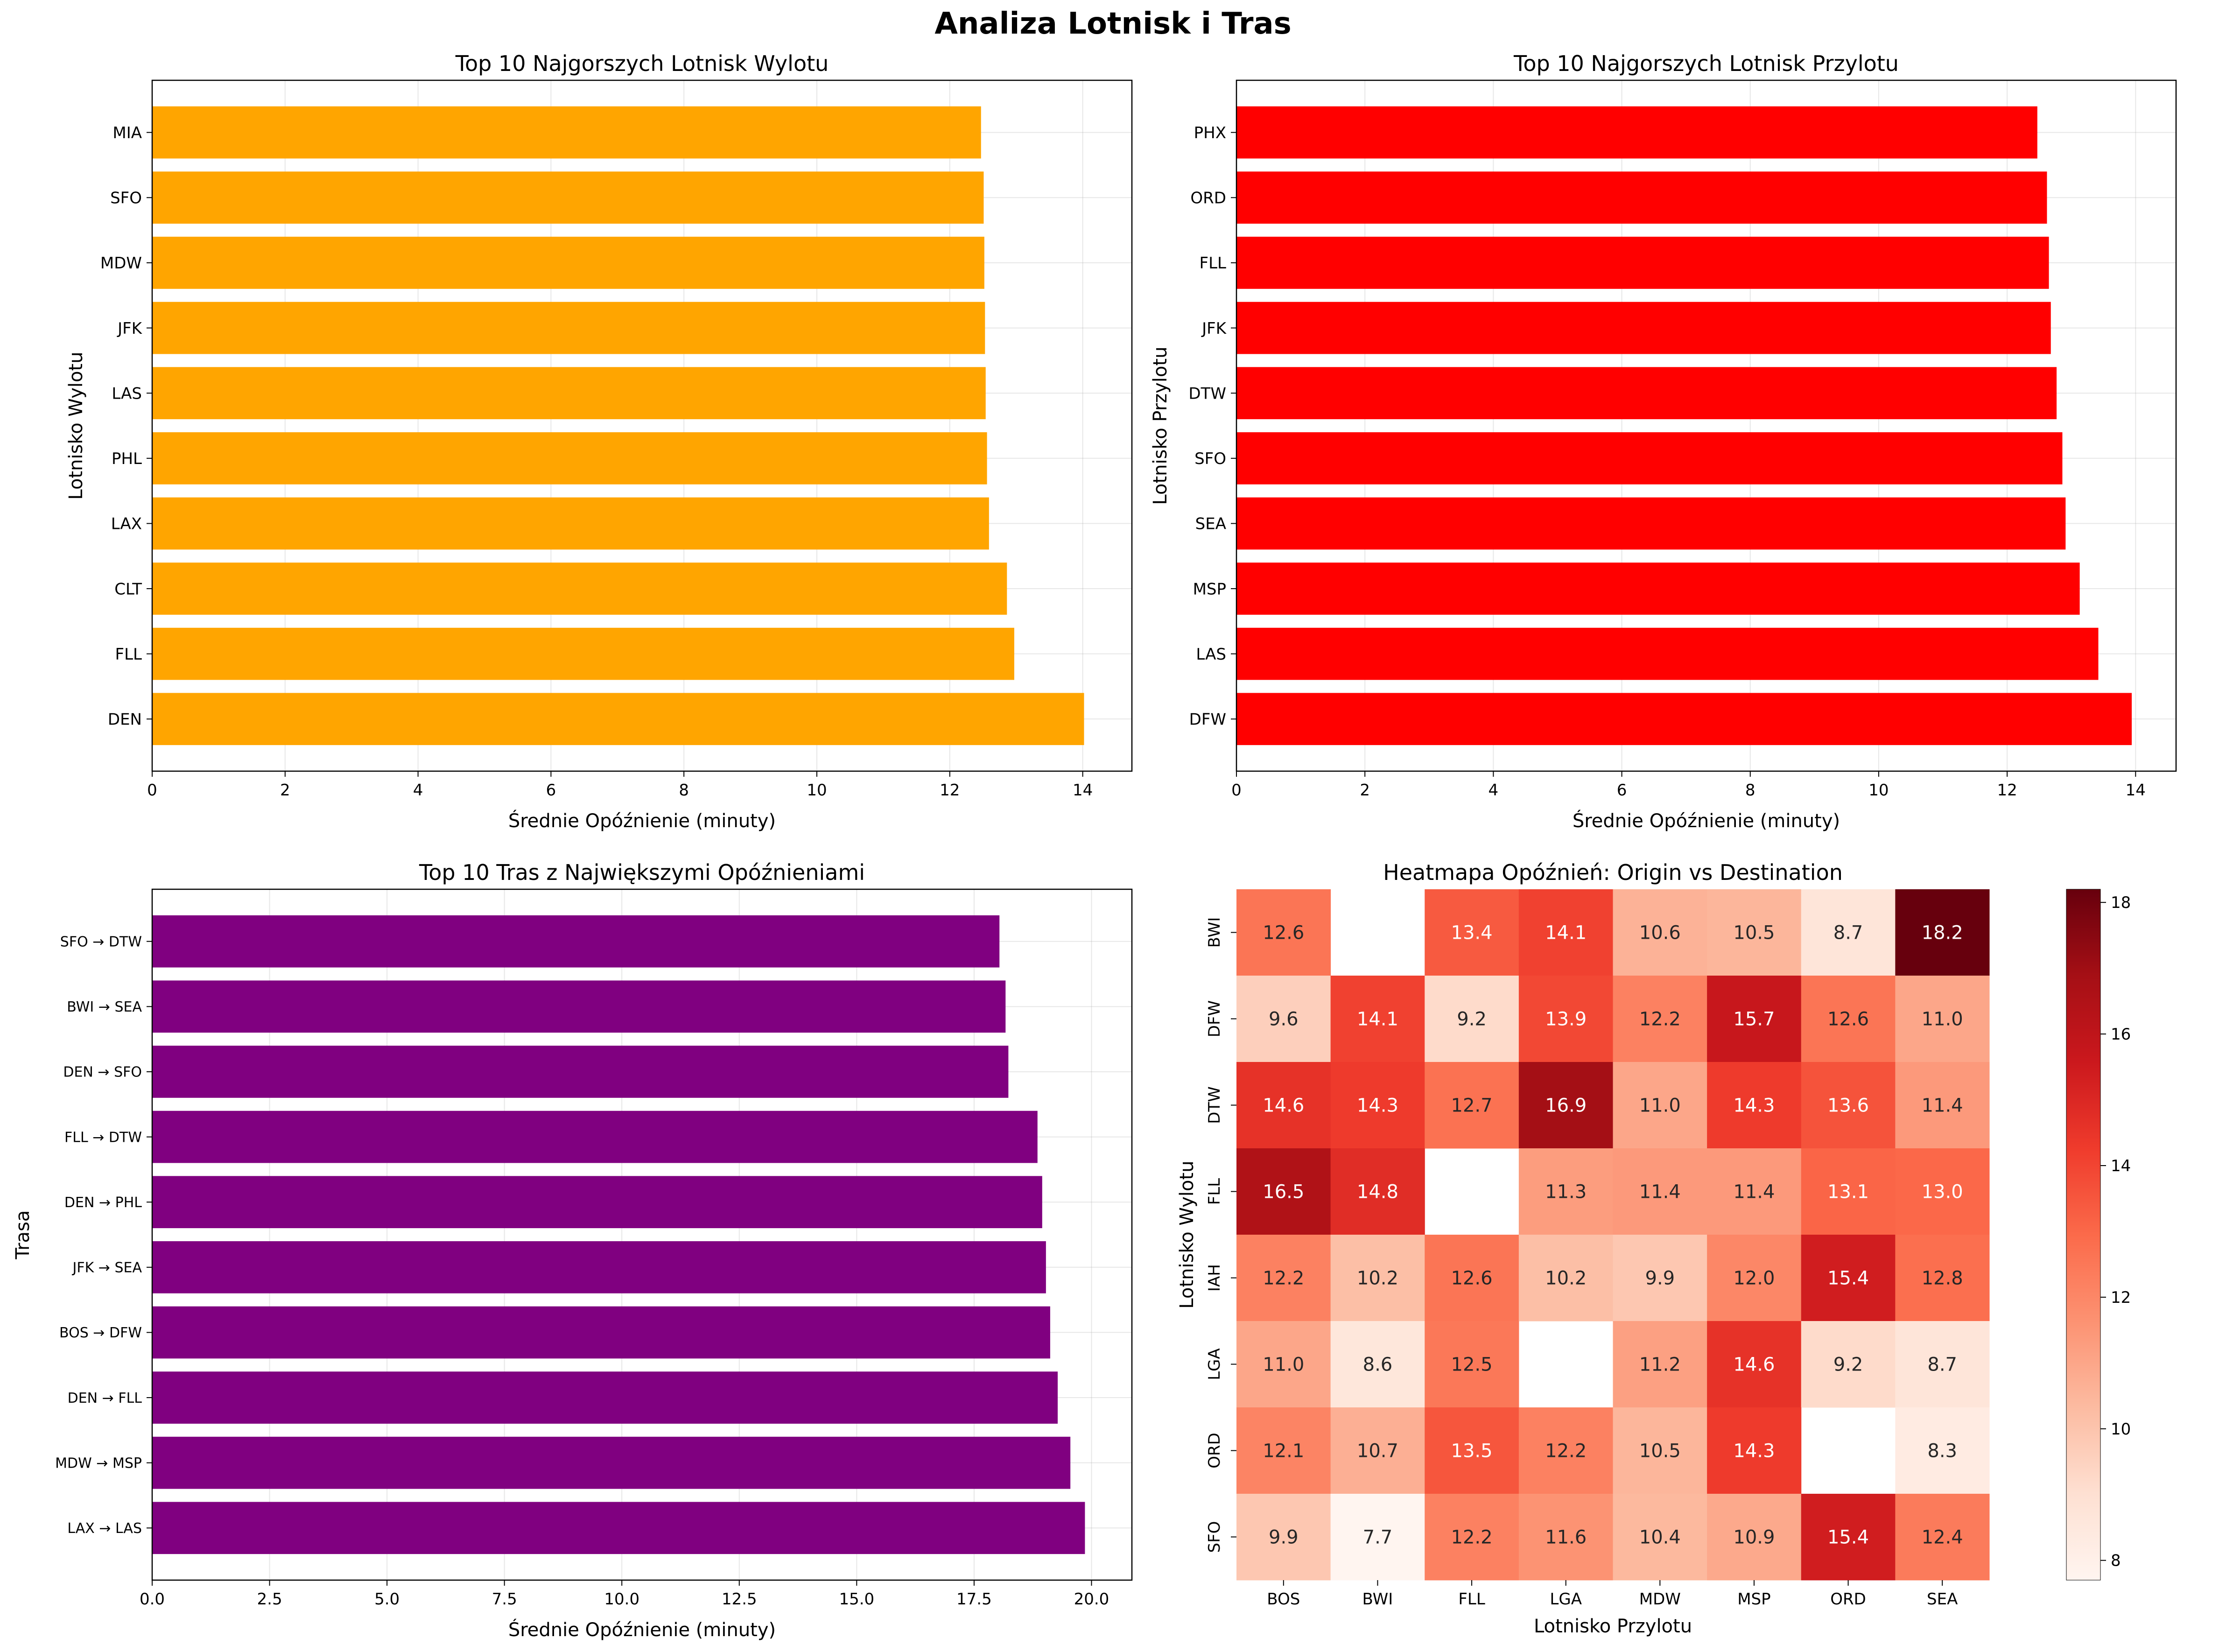  I want to click on colorbar-tick-label: 12, so click(2121, 1297).